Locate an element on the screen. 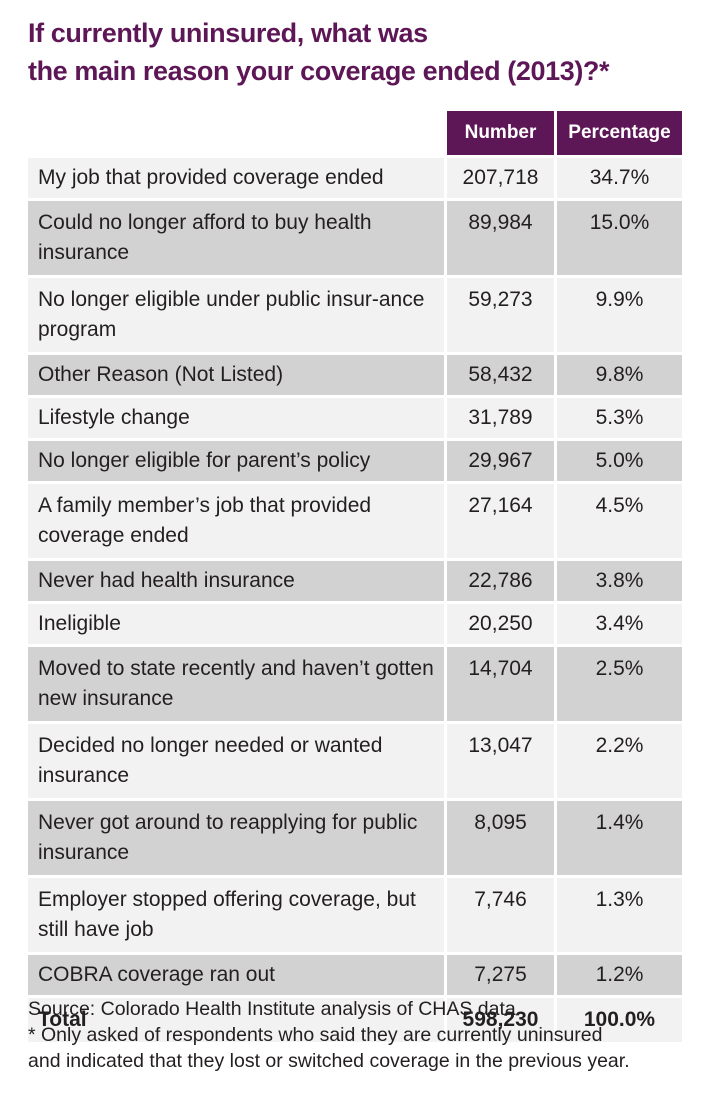 The height and width of the screenshot is (1094, 722). row-number: 89,984 is located at coordinates (499, 238).